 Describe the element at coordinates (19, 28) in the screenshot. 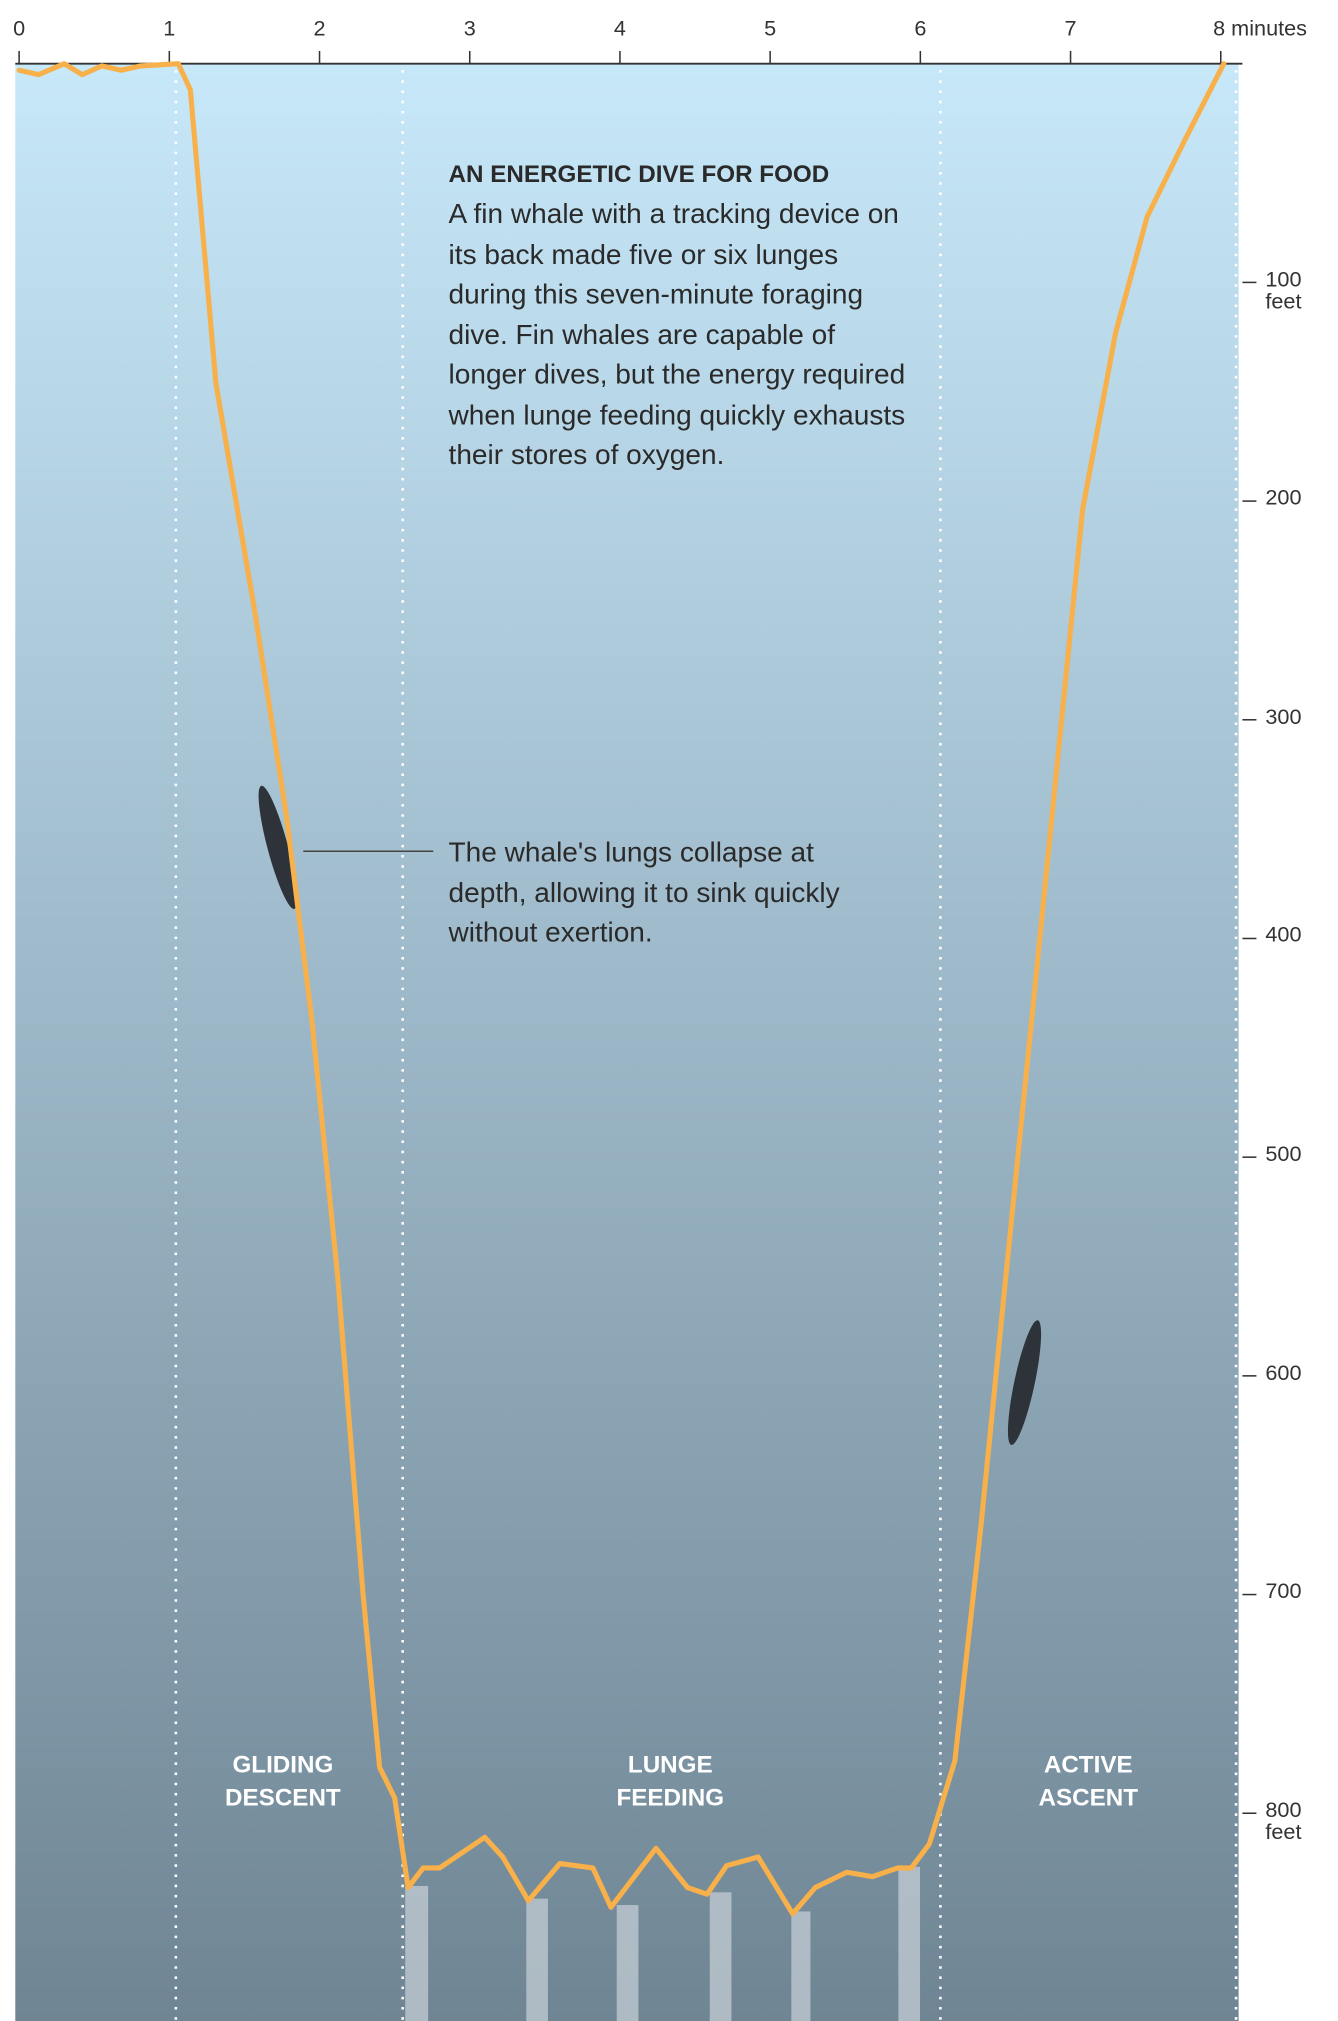

I see `x-tick-label: 0` at that location.